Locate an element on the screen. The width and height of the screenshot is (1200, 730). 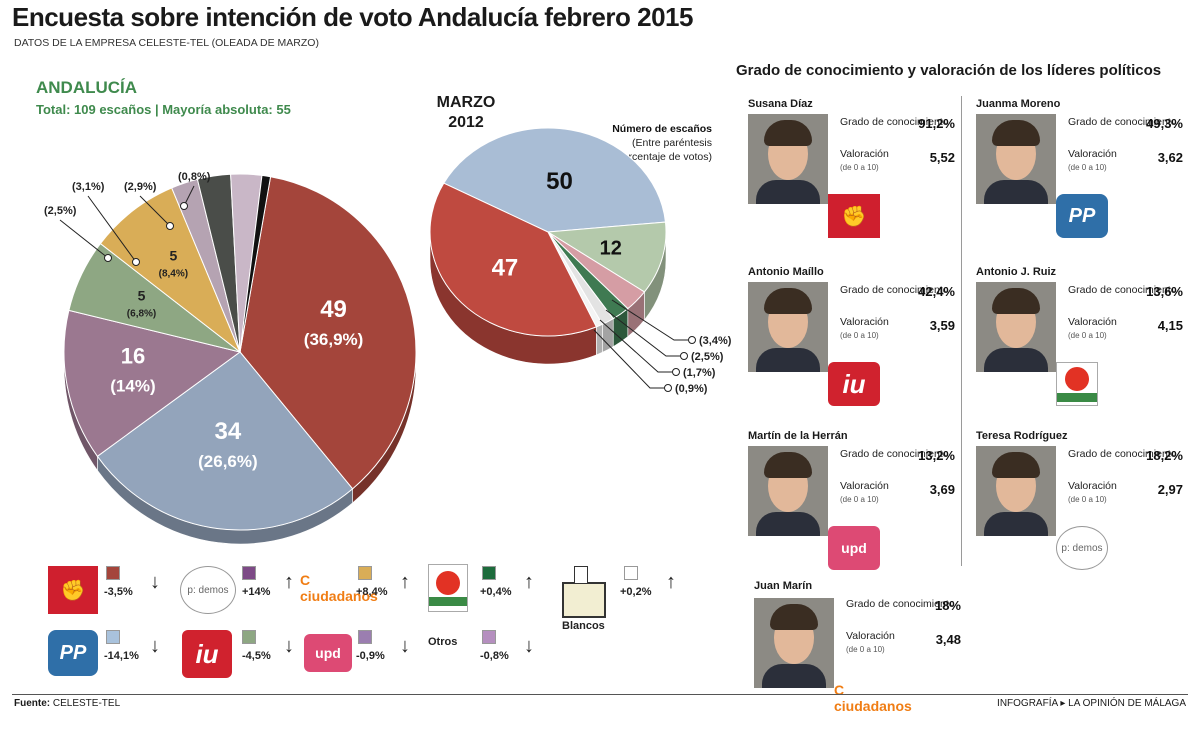
prev-chart-title: MARZO 2012 is located at coordinates (466, 112).